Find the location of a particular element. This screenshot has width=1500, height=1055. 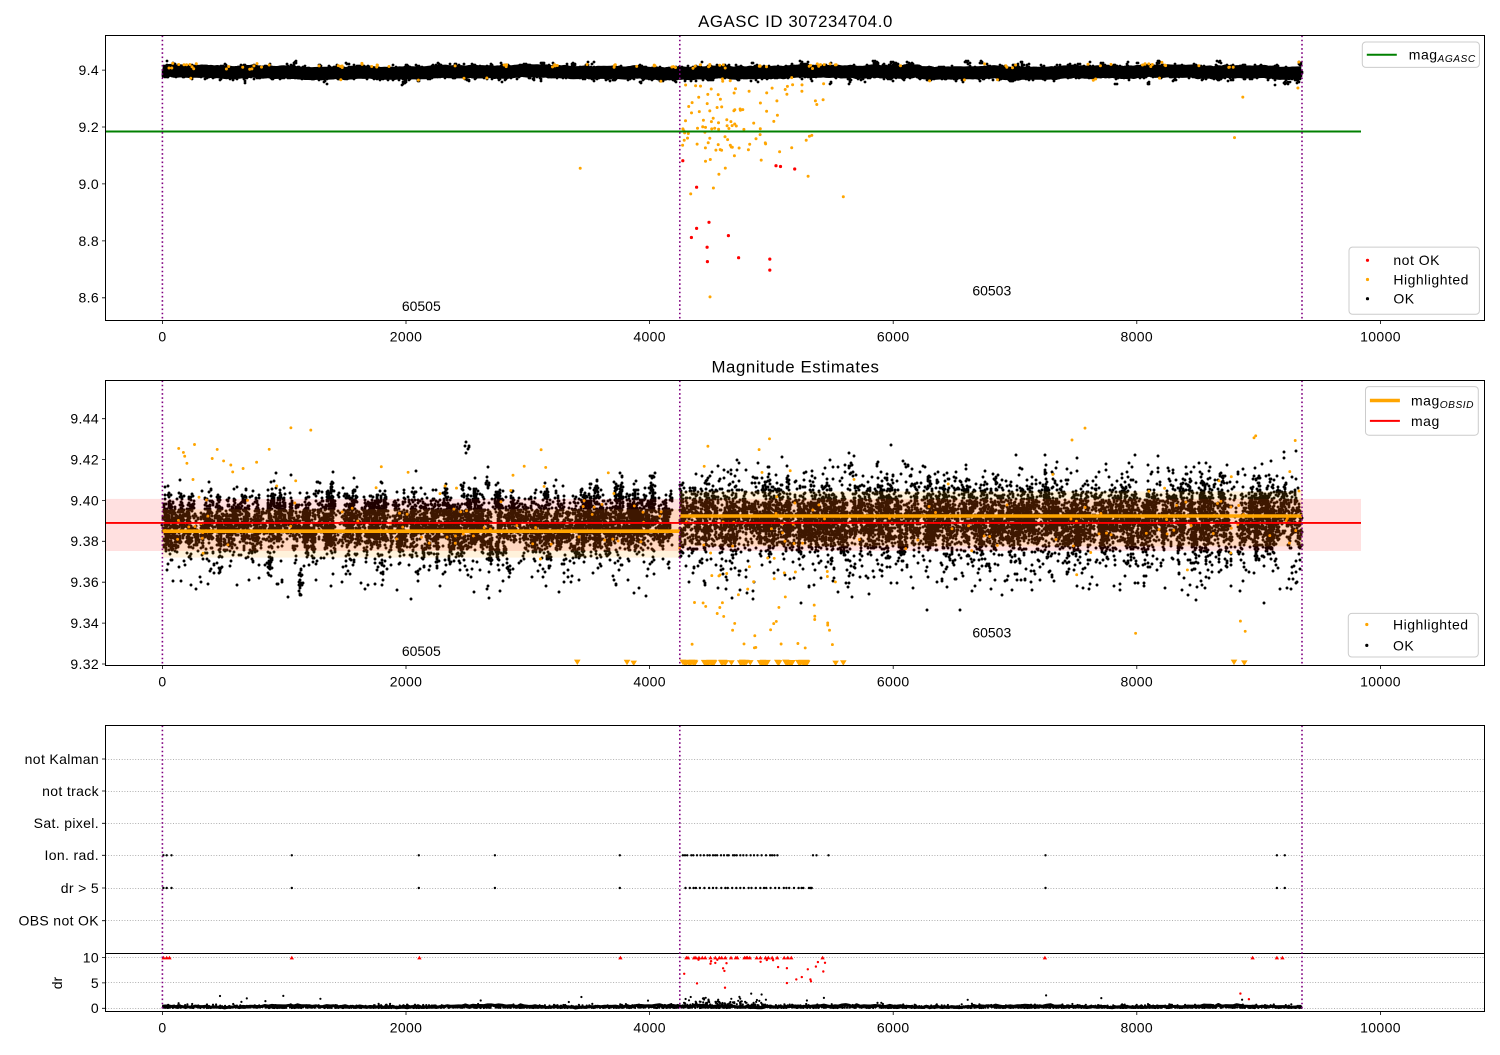

svg-text: 5 is located at coordinates (95, 983).